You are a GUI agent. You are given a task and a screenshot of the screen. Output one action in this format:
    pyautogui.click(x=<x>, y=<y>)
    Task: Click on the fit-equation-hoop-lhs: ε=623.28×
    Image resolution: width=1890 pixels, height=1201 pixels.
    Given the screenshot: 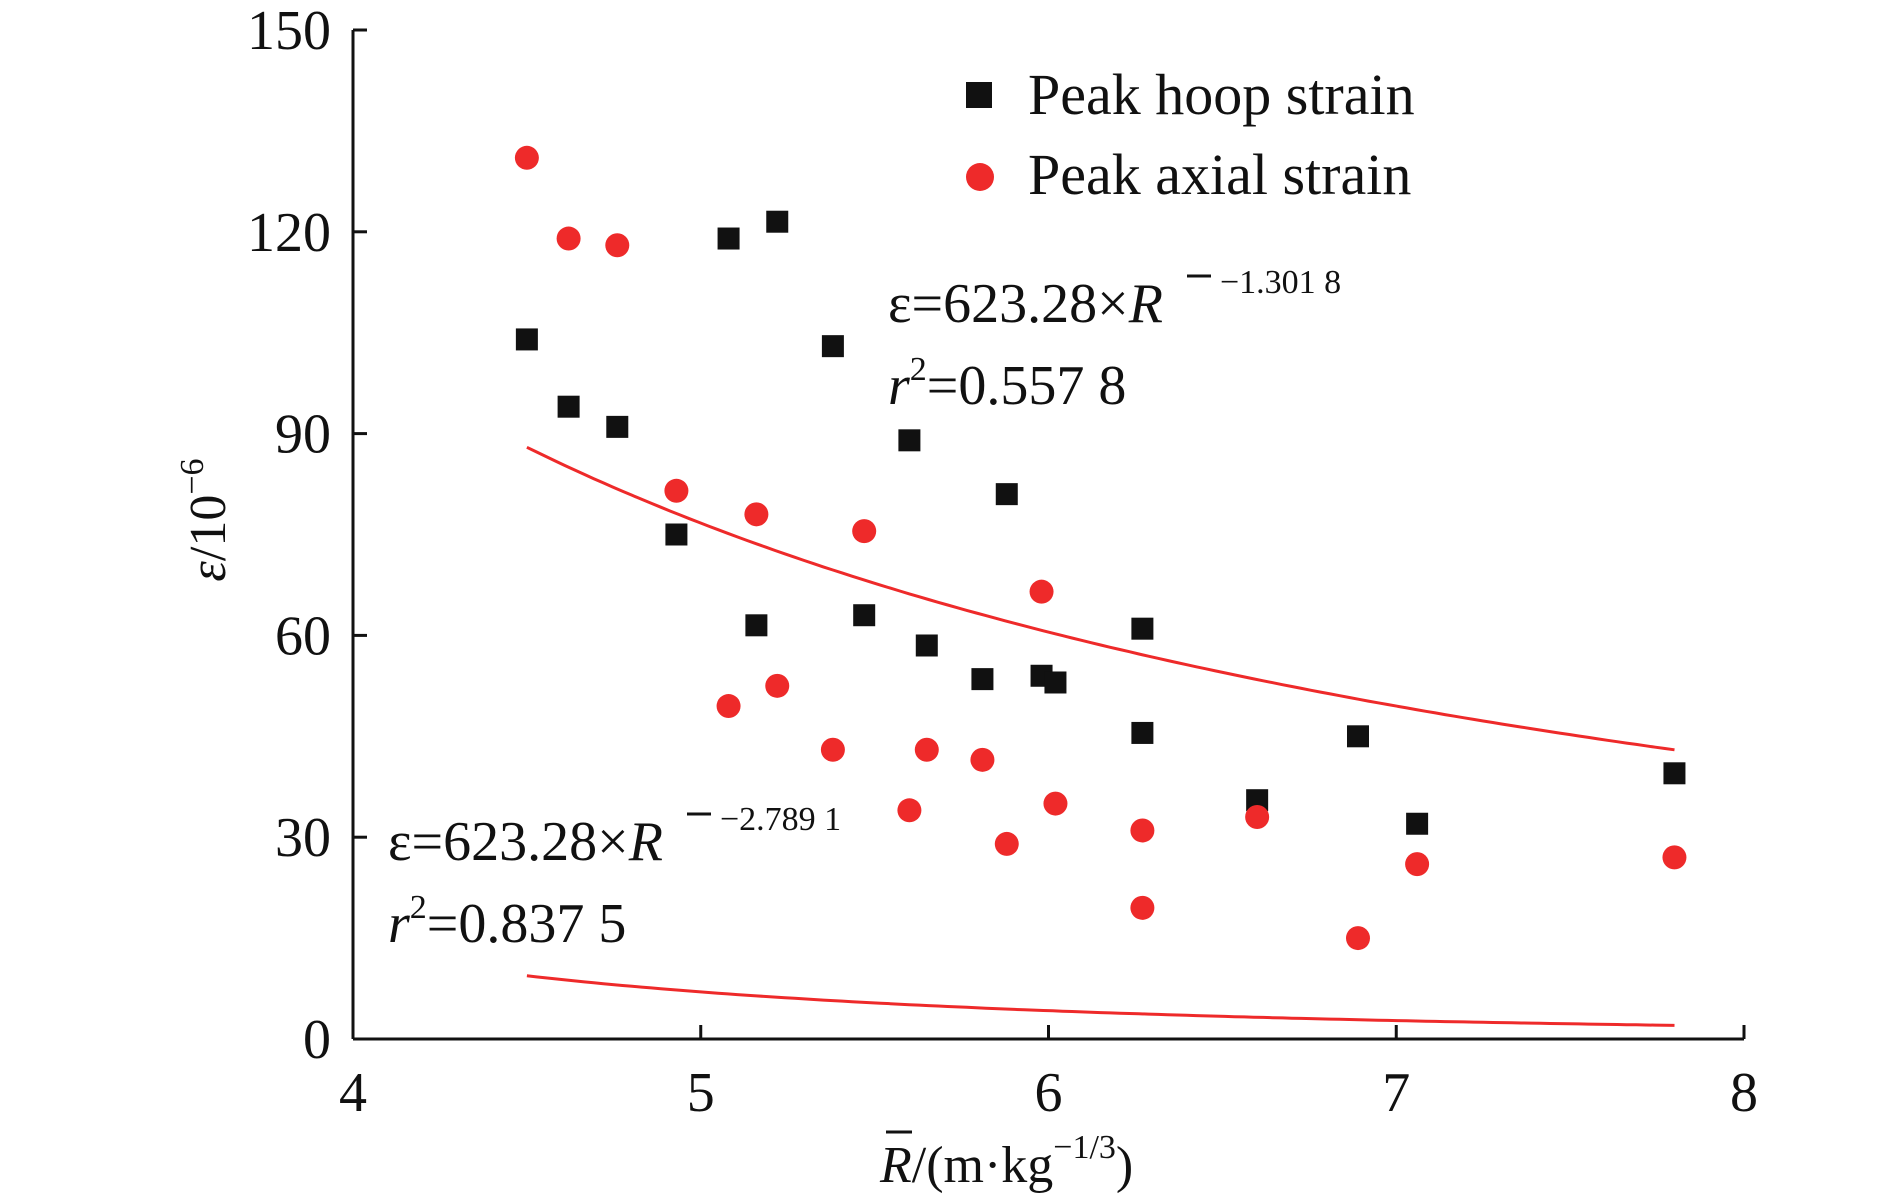 What is the action you would take?
    pyautogui.click(x=1008, y=304)
    